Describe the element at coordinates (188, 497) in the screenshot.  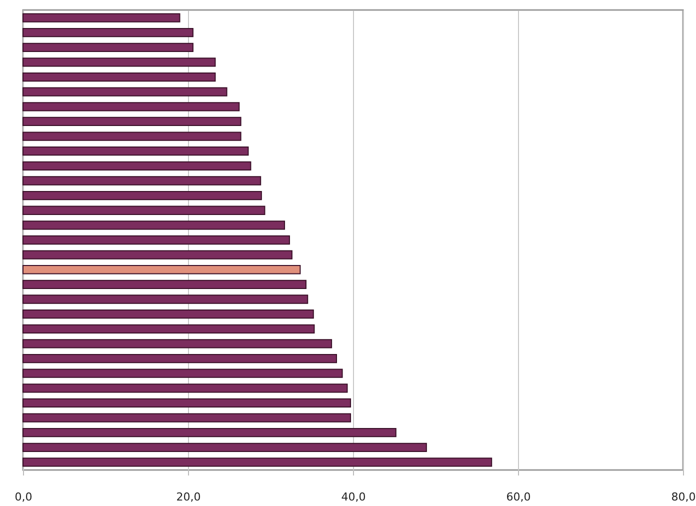
I see `x-tick-label: 20,0` at that location.